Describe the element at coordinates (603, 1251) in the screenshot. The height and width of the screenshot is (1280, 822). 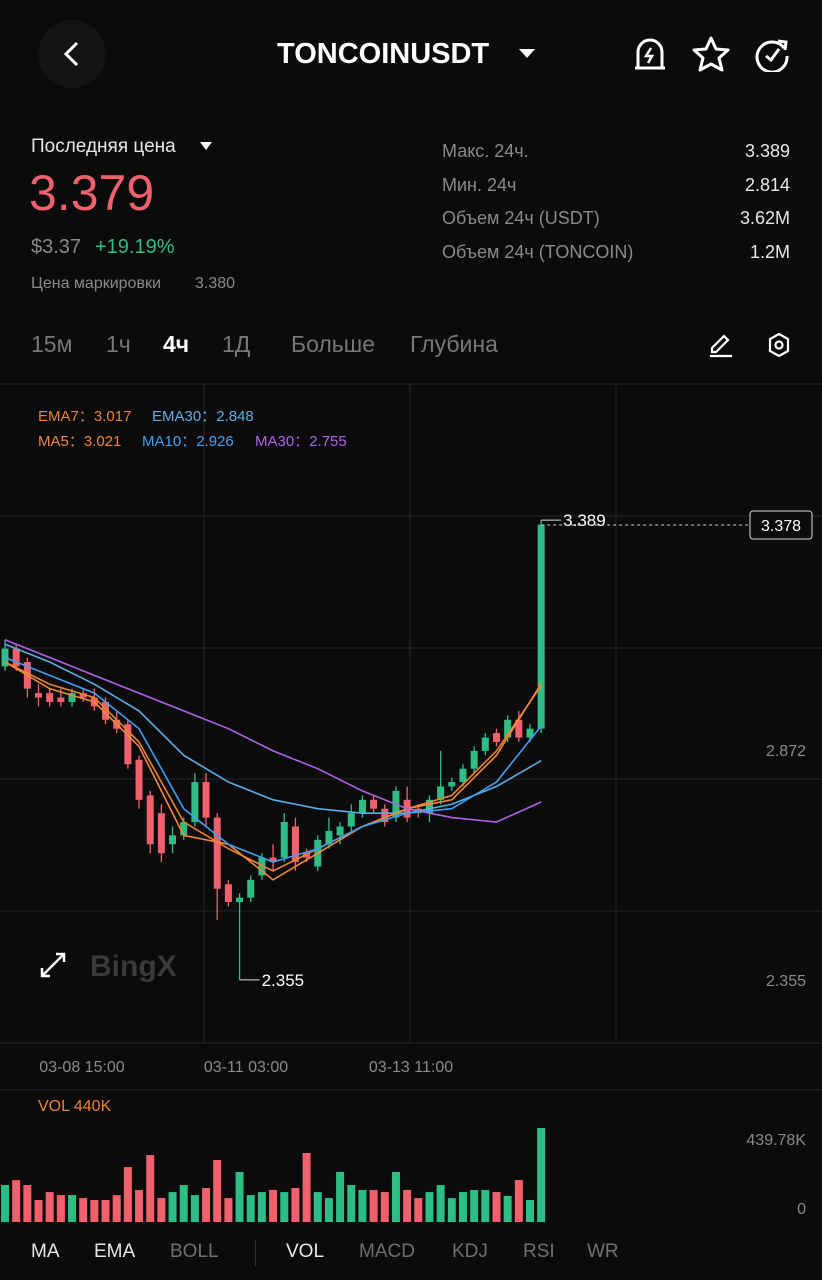
I see `indicator-tab: WR` at that location.